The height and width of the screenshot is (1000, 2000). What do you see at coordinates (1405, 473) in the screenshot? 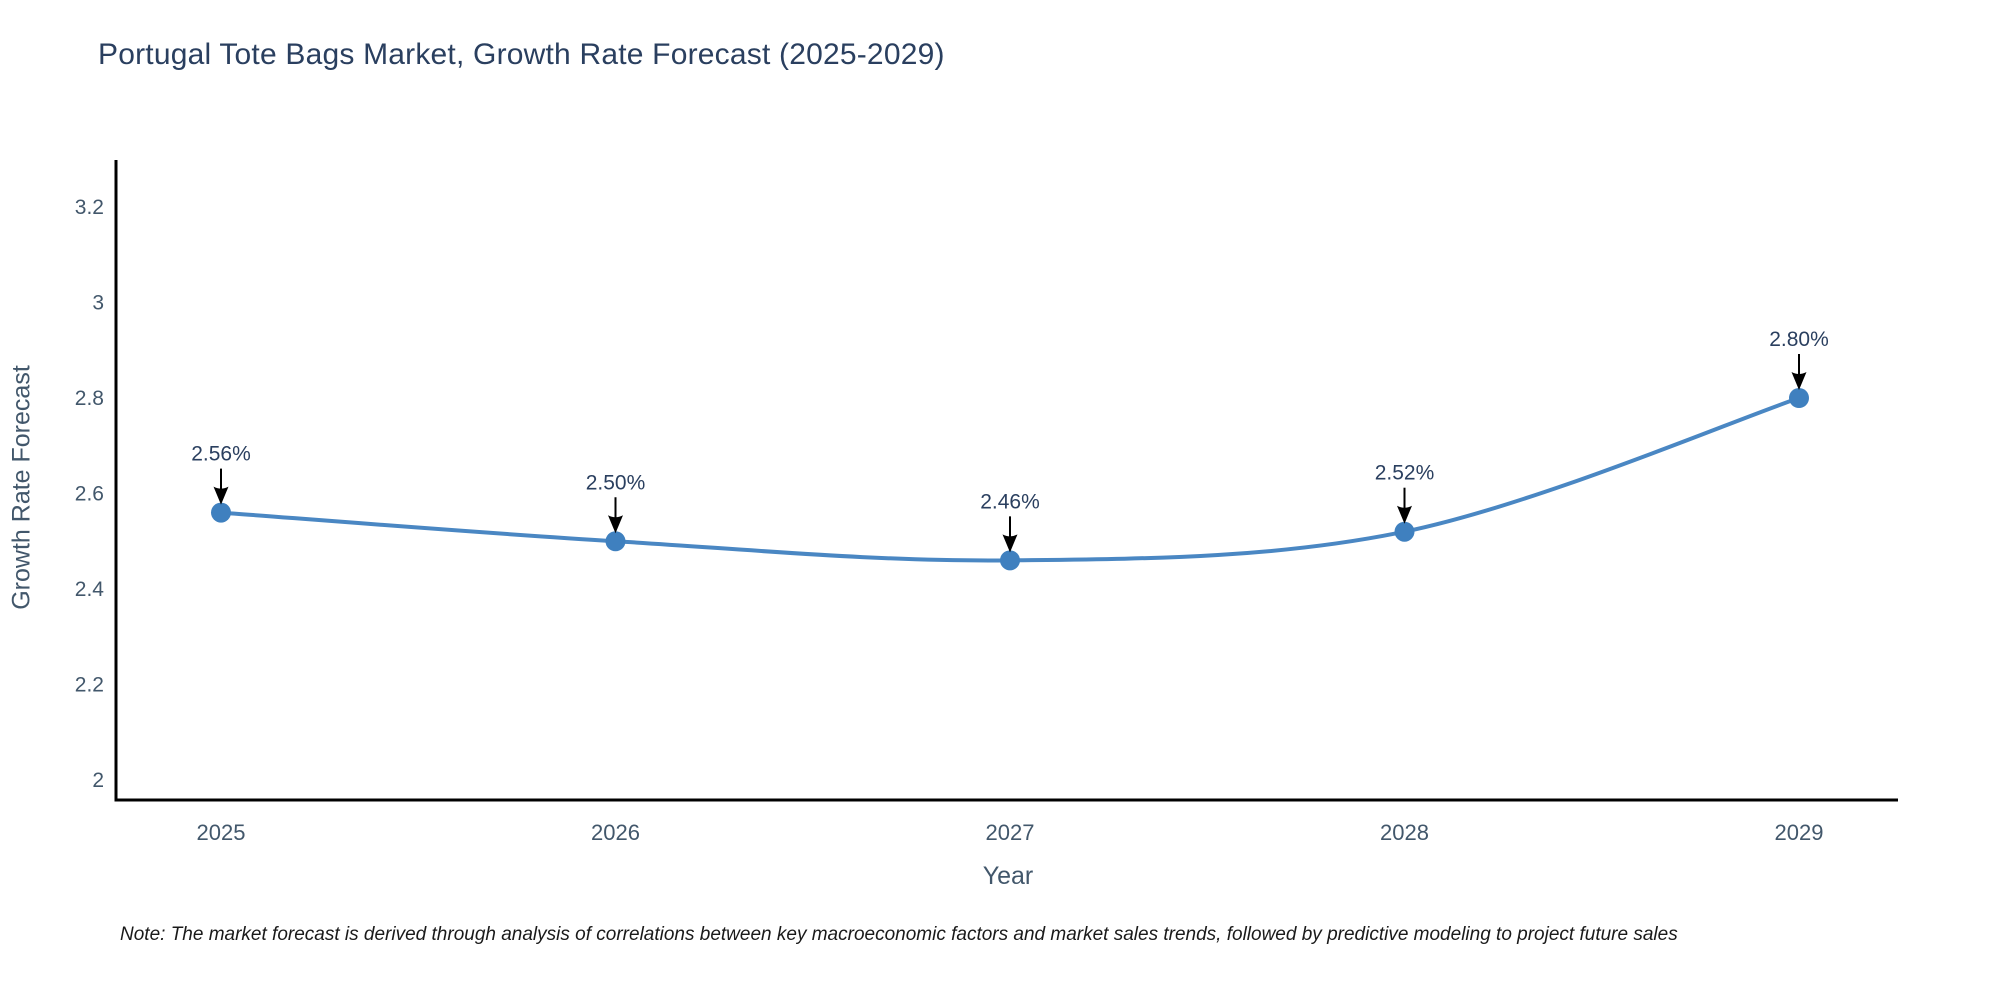
I see `data-point-label: 2.52%` at bounding box center [1405, 473].